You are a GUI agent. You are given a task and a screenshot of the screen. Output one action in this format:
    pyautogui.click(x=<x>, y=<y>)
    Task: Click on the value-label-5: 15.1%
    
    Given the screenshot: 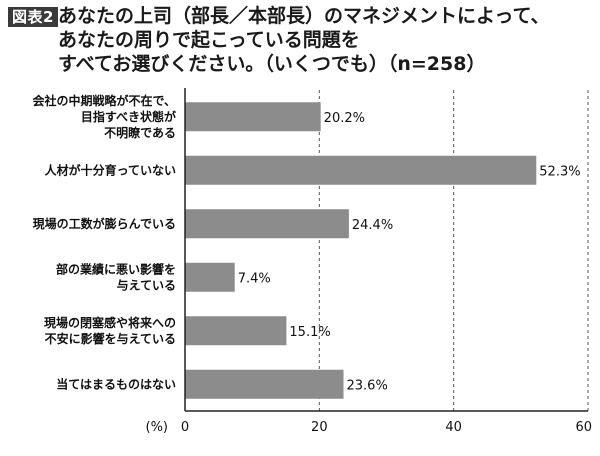 What is the action you would take?
    pyautogui.click(x=309, y=332)
    